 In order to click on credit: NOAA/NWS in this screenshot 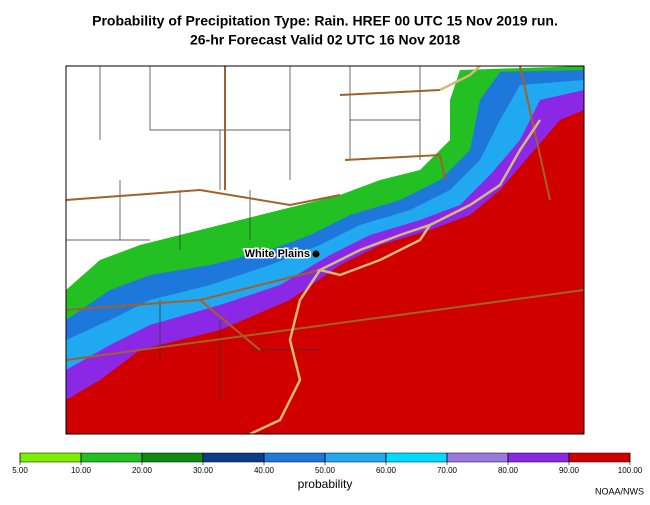, I will do `click(619, 491)`.